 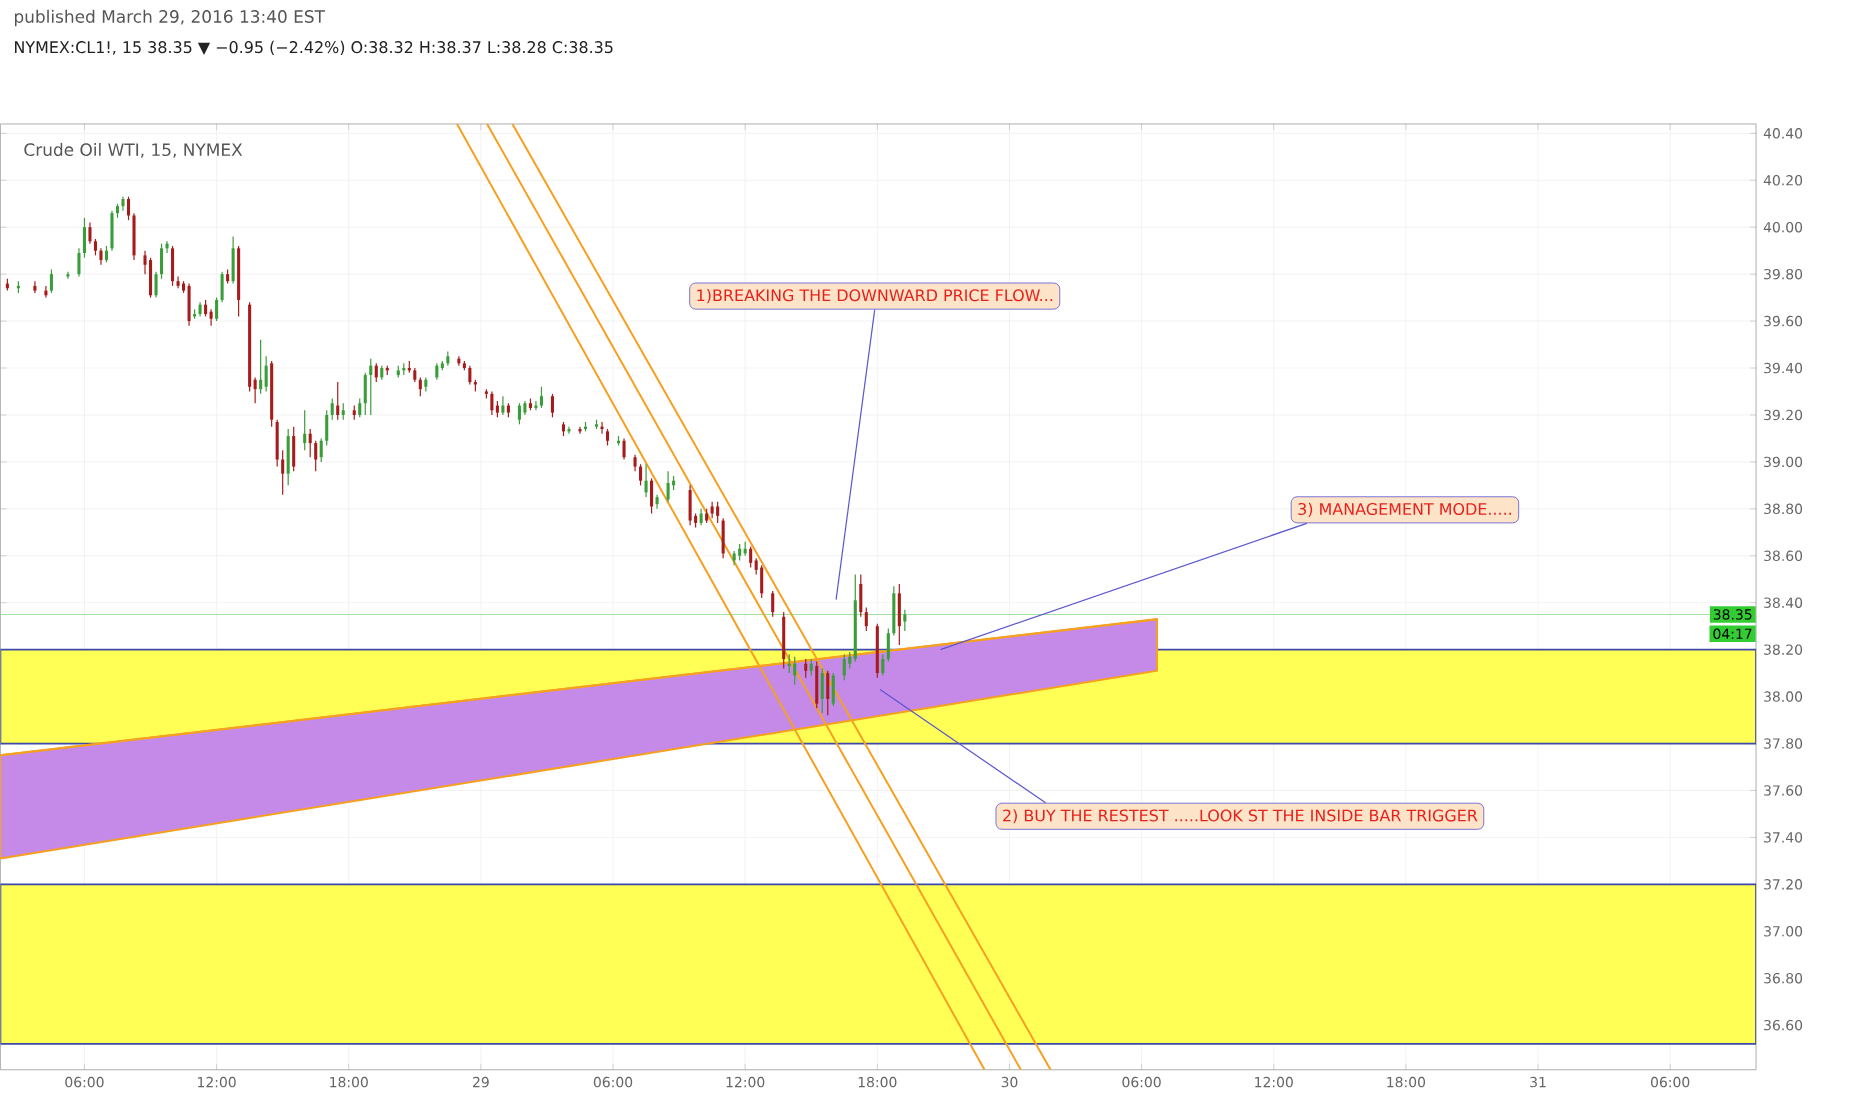 What do you see at coordinates (169, 18) in the screenshot?
I see `text: published March 29, 2016 13:40 EST` at bounding box center [169, 18].